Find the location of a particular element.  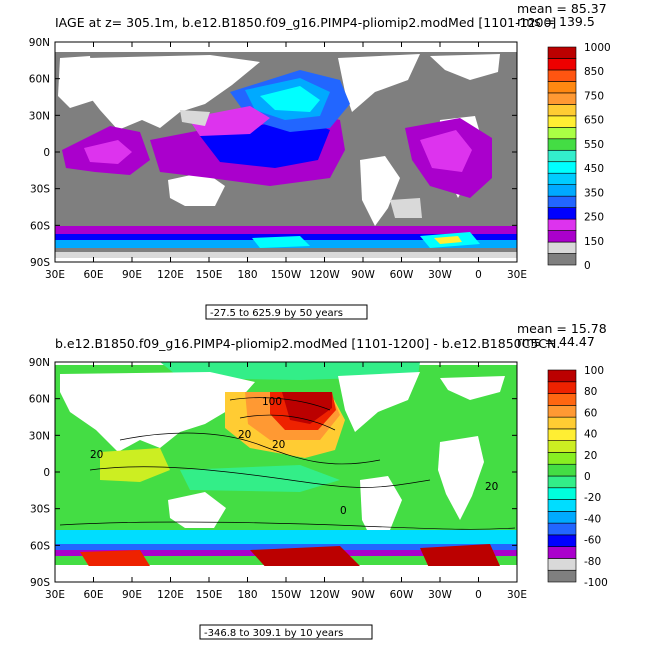

top-mean: mean = 85.37 is located at coordinates (562, 8).